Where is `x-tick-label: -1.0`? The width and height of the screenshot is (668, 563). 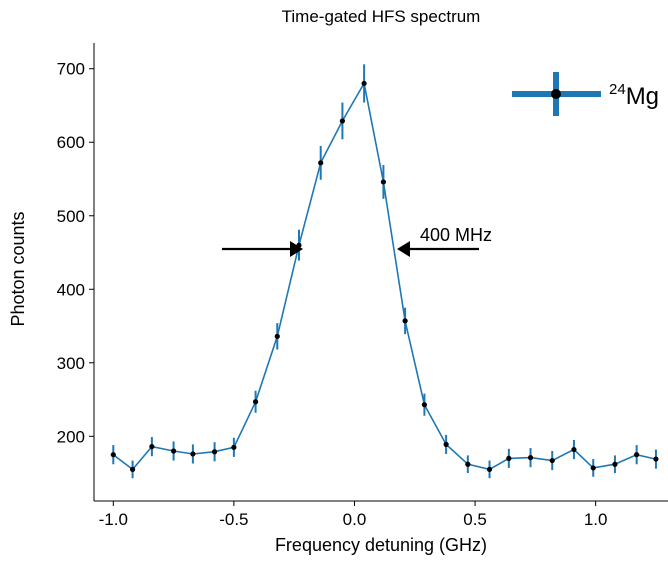
x-tick-label: -1.0 is located at coordinates (113, 519).